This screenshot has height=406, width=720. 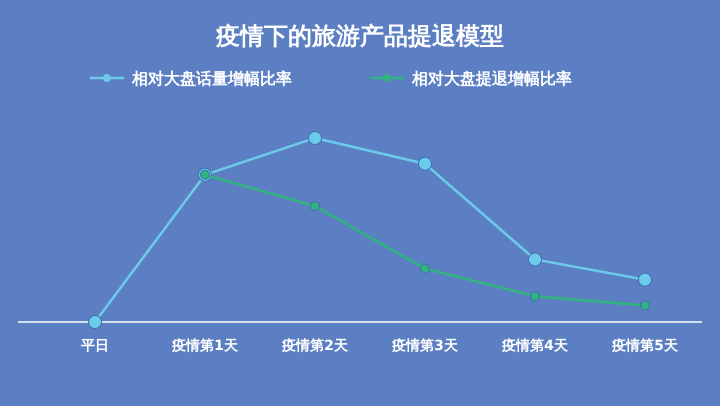 What do you see at coordinates (211, 78) in the screenshot?
I see `legend-label: 相对大盘话量增幅比率` at bounding box center [211, 78].